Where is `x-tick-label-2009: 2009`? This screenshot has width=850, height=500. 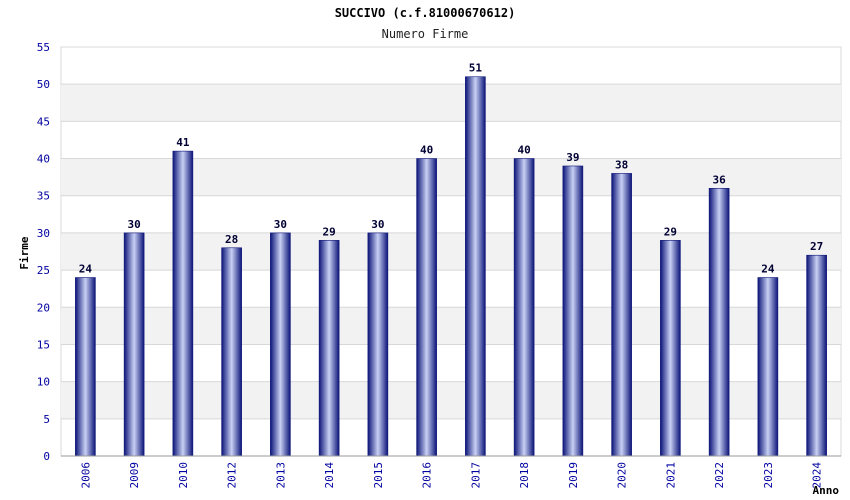 x-tick-label-2009: 2009 is located at coordinates (134, 475).